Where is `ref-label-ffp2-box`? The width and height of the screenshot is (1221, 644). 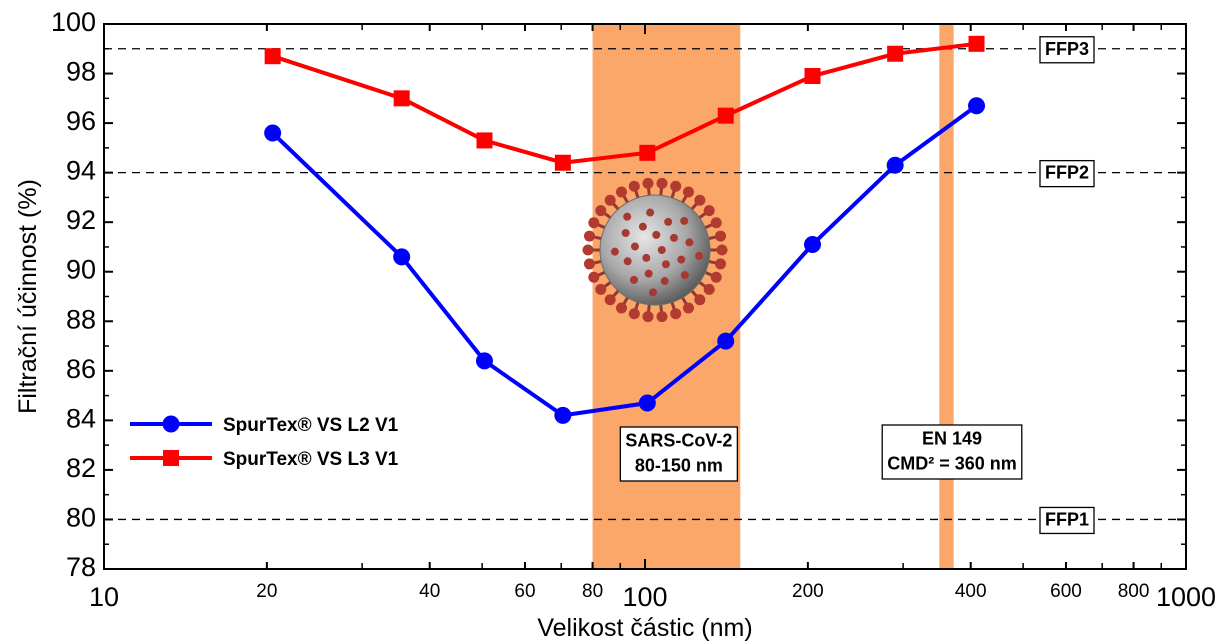
ref-label-ffp2-box is located at coordinates (1067, 173).